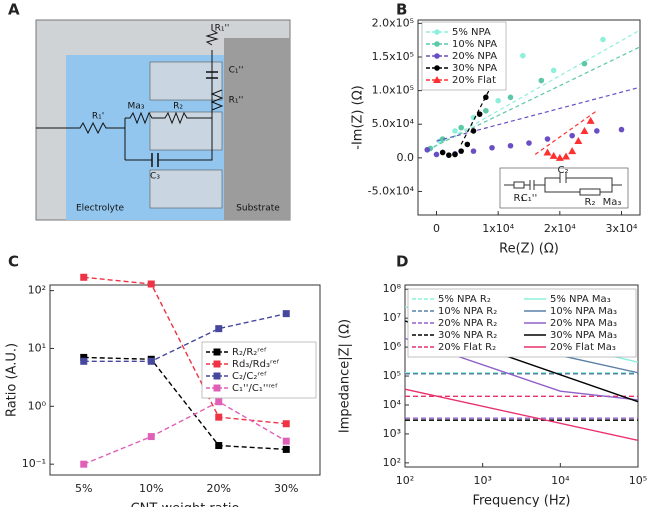  Describe the element at coordinates (249, 352) in the screenshot. I see `legend-label: R₂/R₂ʳᵉᶠ` at that location.